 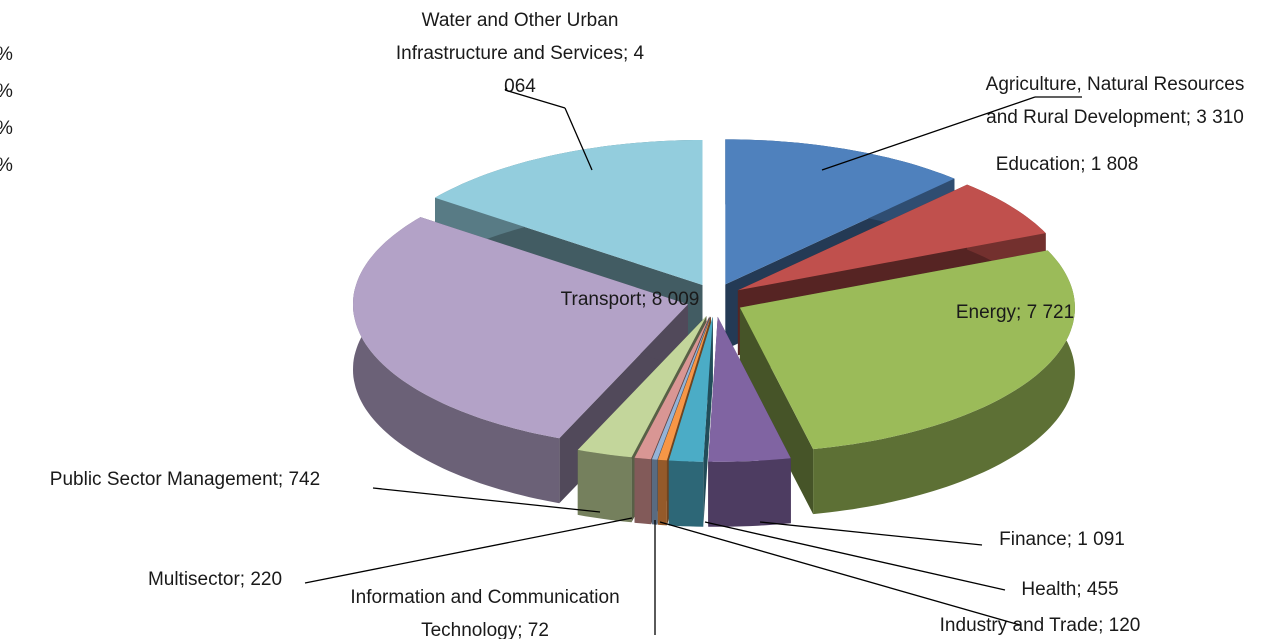 I want to click on label-line: Infrastructure and Services; 4, so click(x=520, y=53).